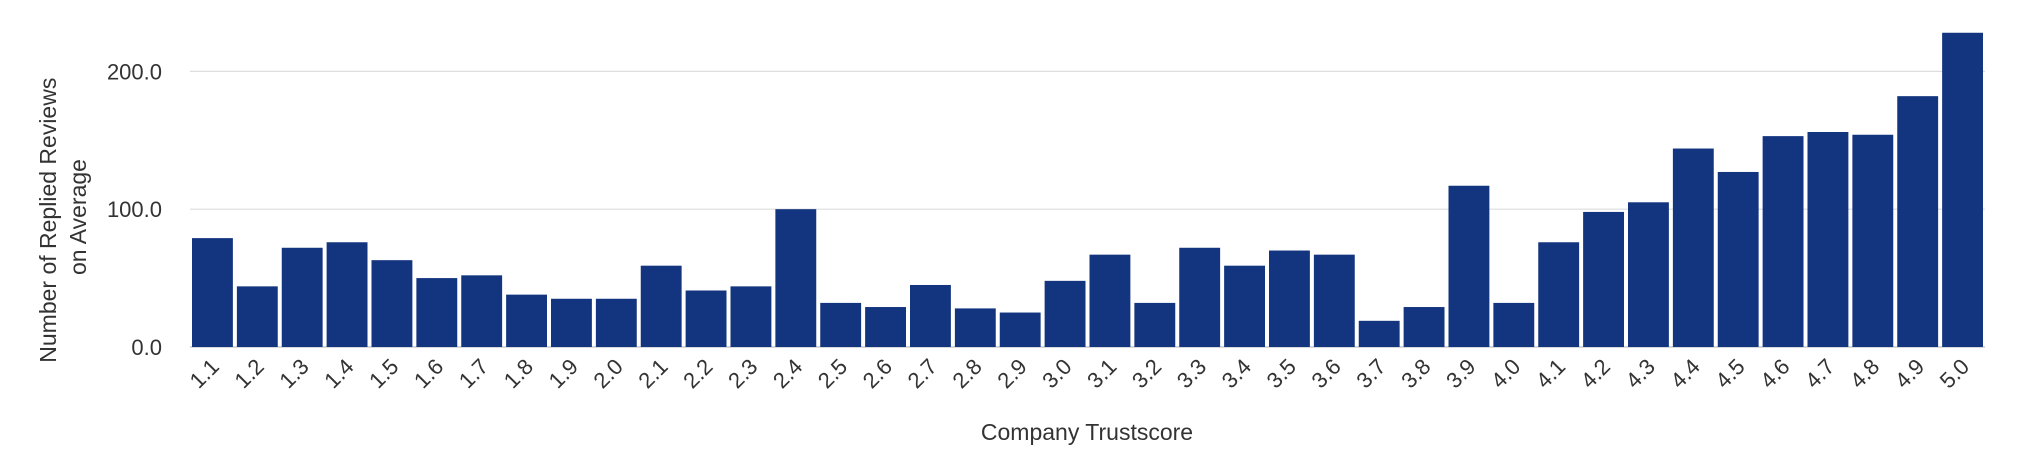 This screenshot has height=476, width=2018. What do you see at coordinates (1379, 333) in the screenshot?
I see `bar-3.7` at bounding box center [1379, 333].